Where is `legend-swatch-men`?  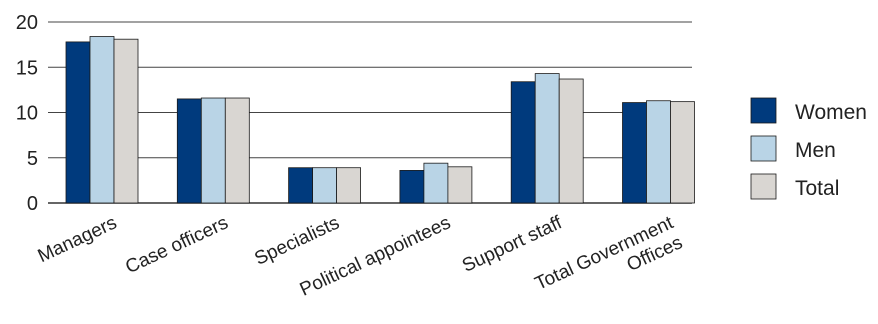
legend-swatch-men is located at coordinates (763, 148).